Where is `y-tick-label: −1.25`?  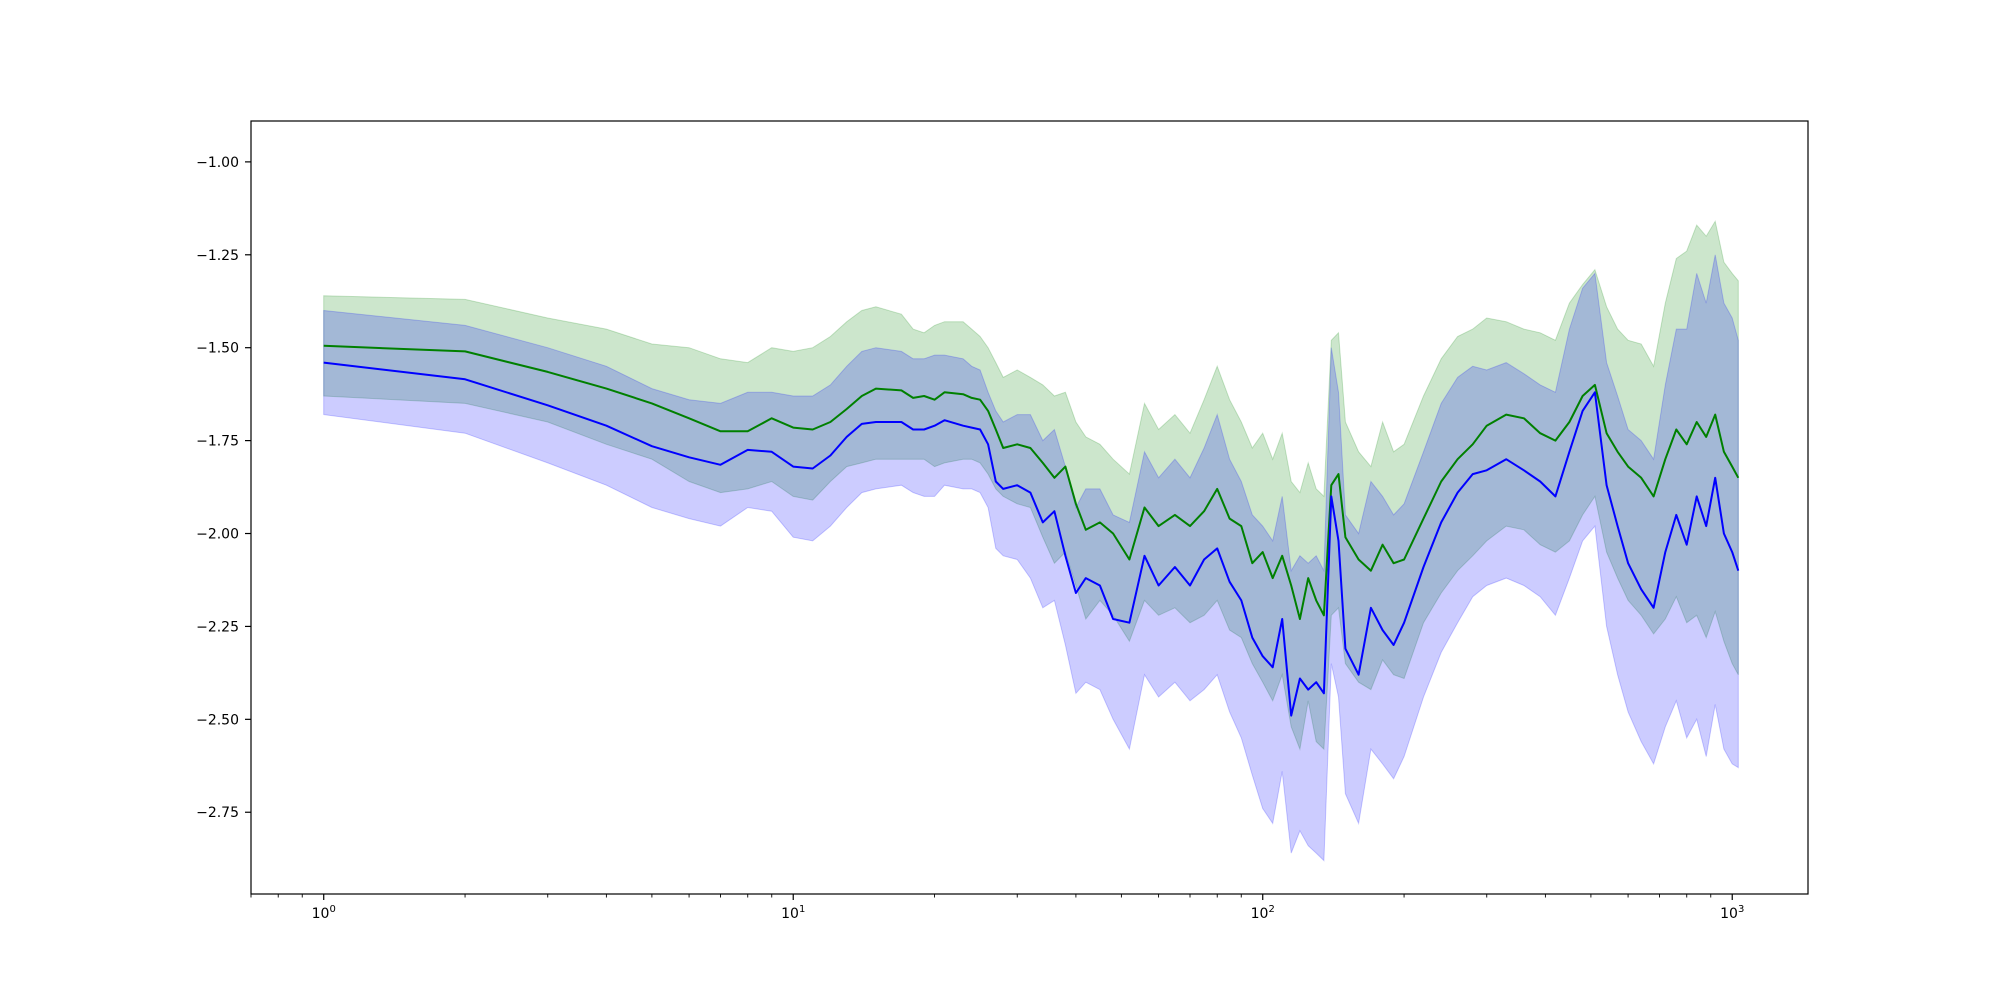
y-tick-label: −1.25 is located at coordinates (217, 256).